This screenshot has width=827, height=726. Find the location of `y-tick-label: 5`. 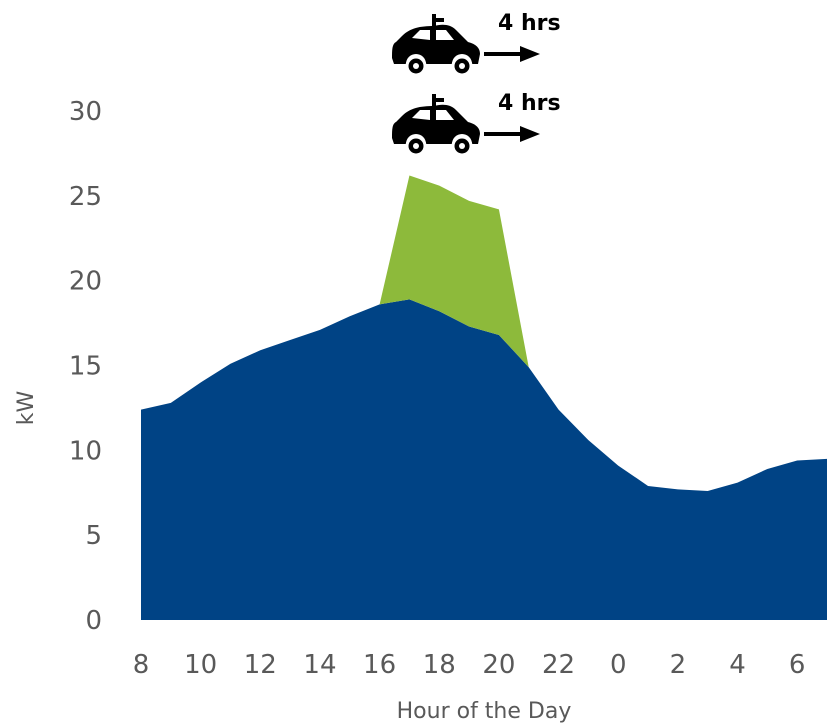

y-tick-label: 5 is located at coordinates (93, 536).